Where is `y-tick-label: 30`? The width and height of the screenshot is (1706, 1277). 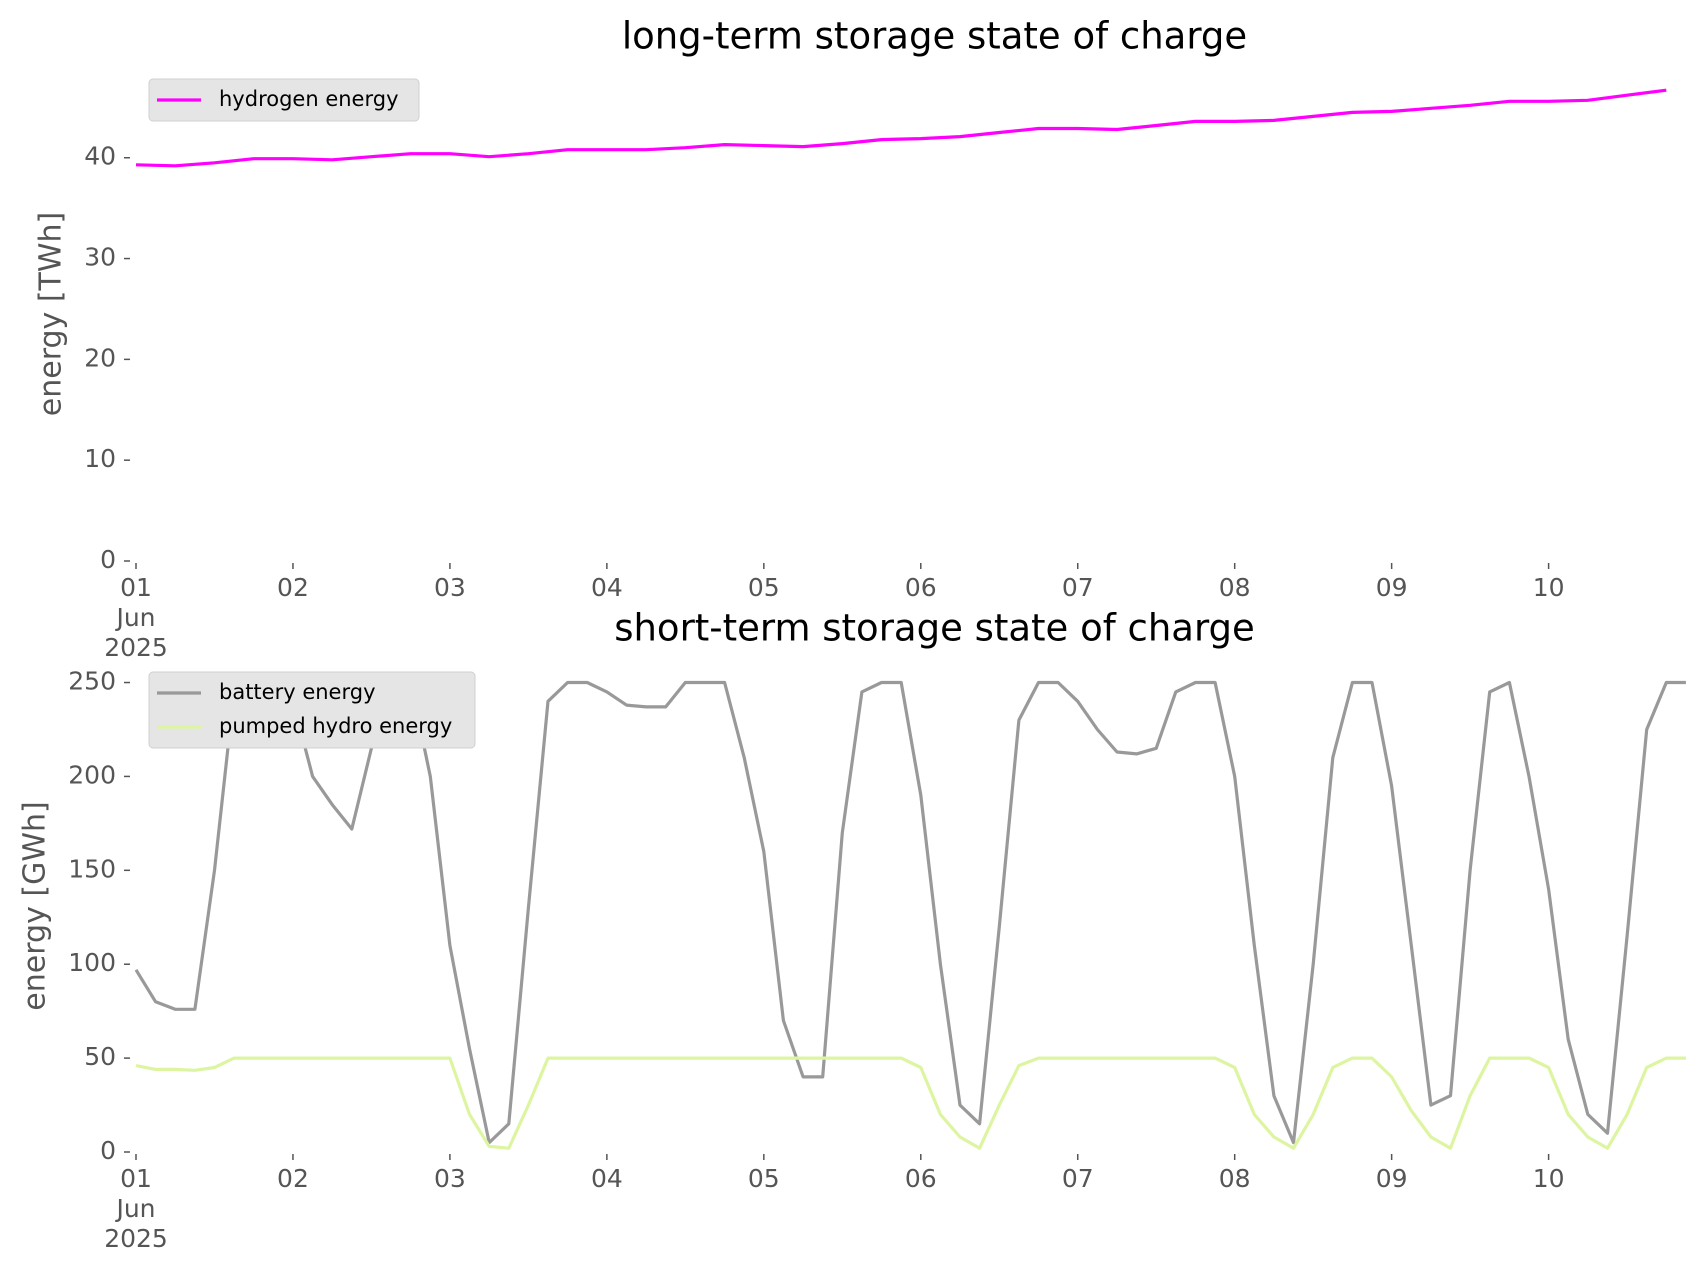
y-tick-label: 30 is located at coordinates (100, 257).